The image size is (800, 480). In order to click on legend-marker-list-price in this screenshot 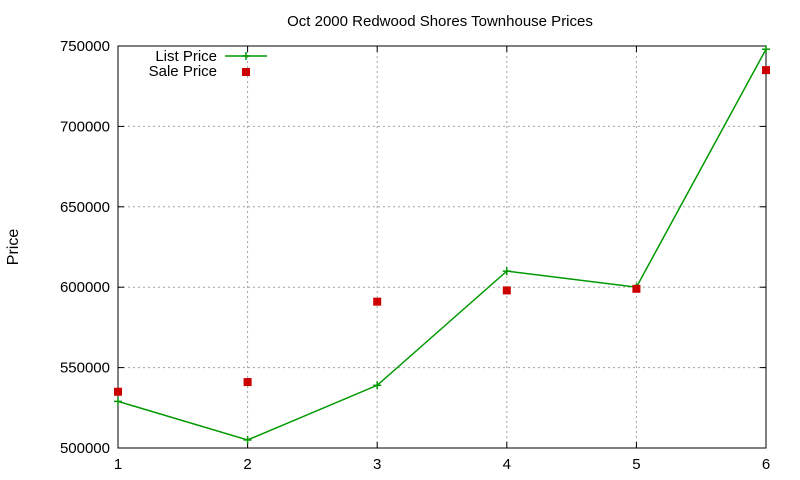, I will do `click(246, 56)`.